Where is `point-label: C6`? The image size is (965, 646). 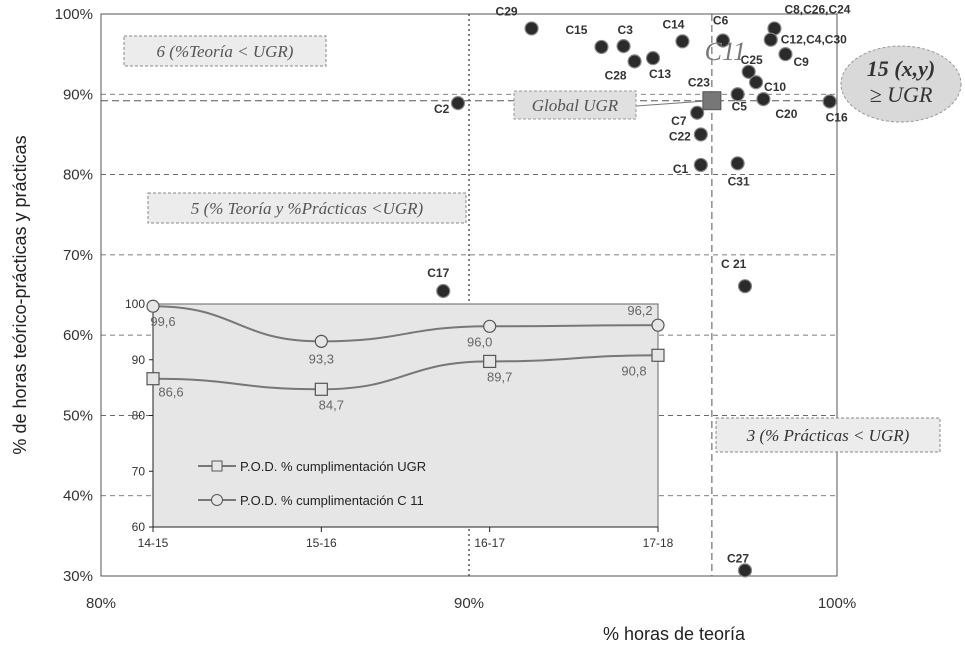 point-label: C6 is located at coordinates (721, 20).